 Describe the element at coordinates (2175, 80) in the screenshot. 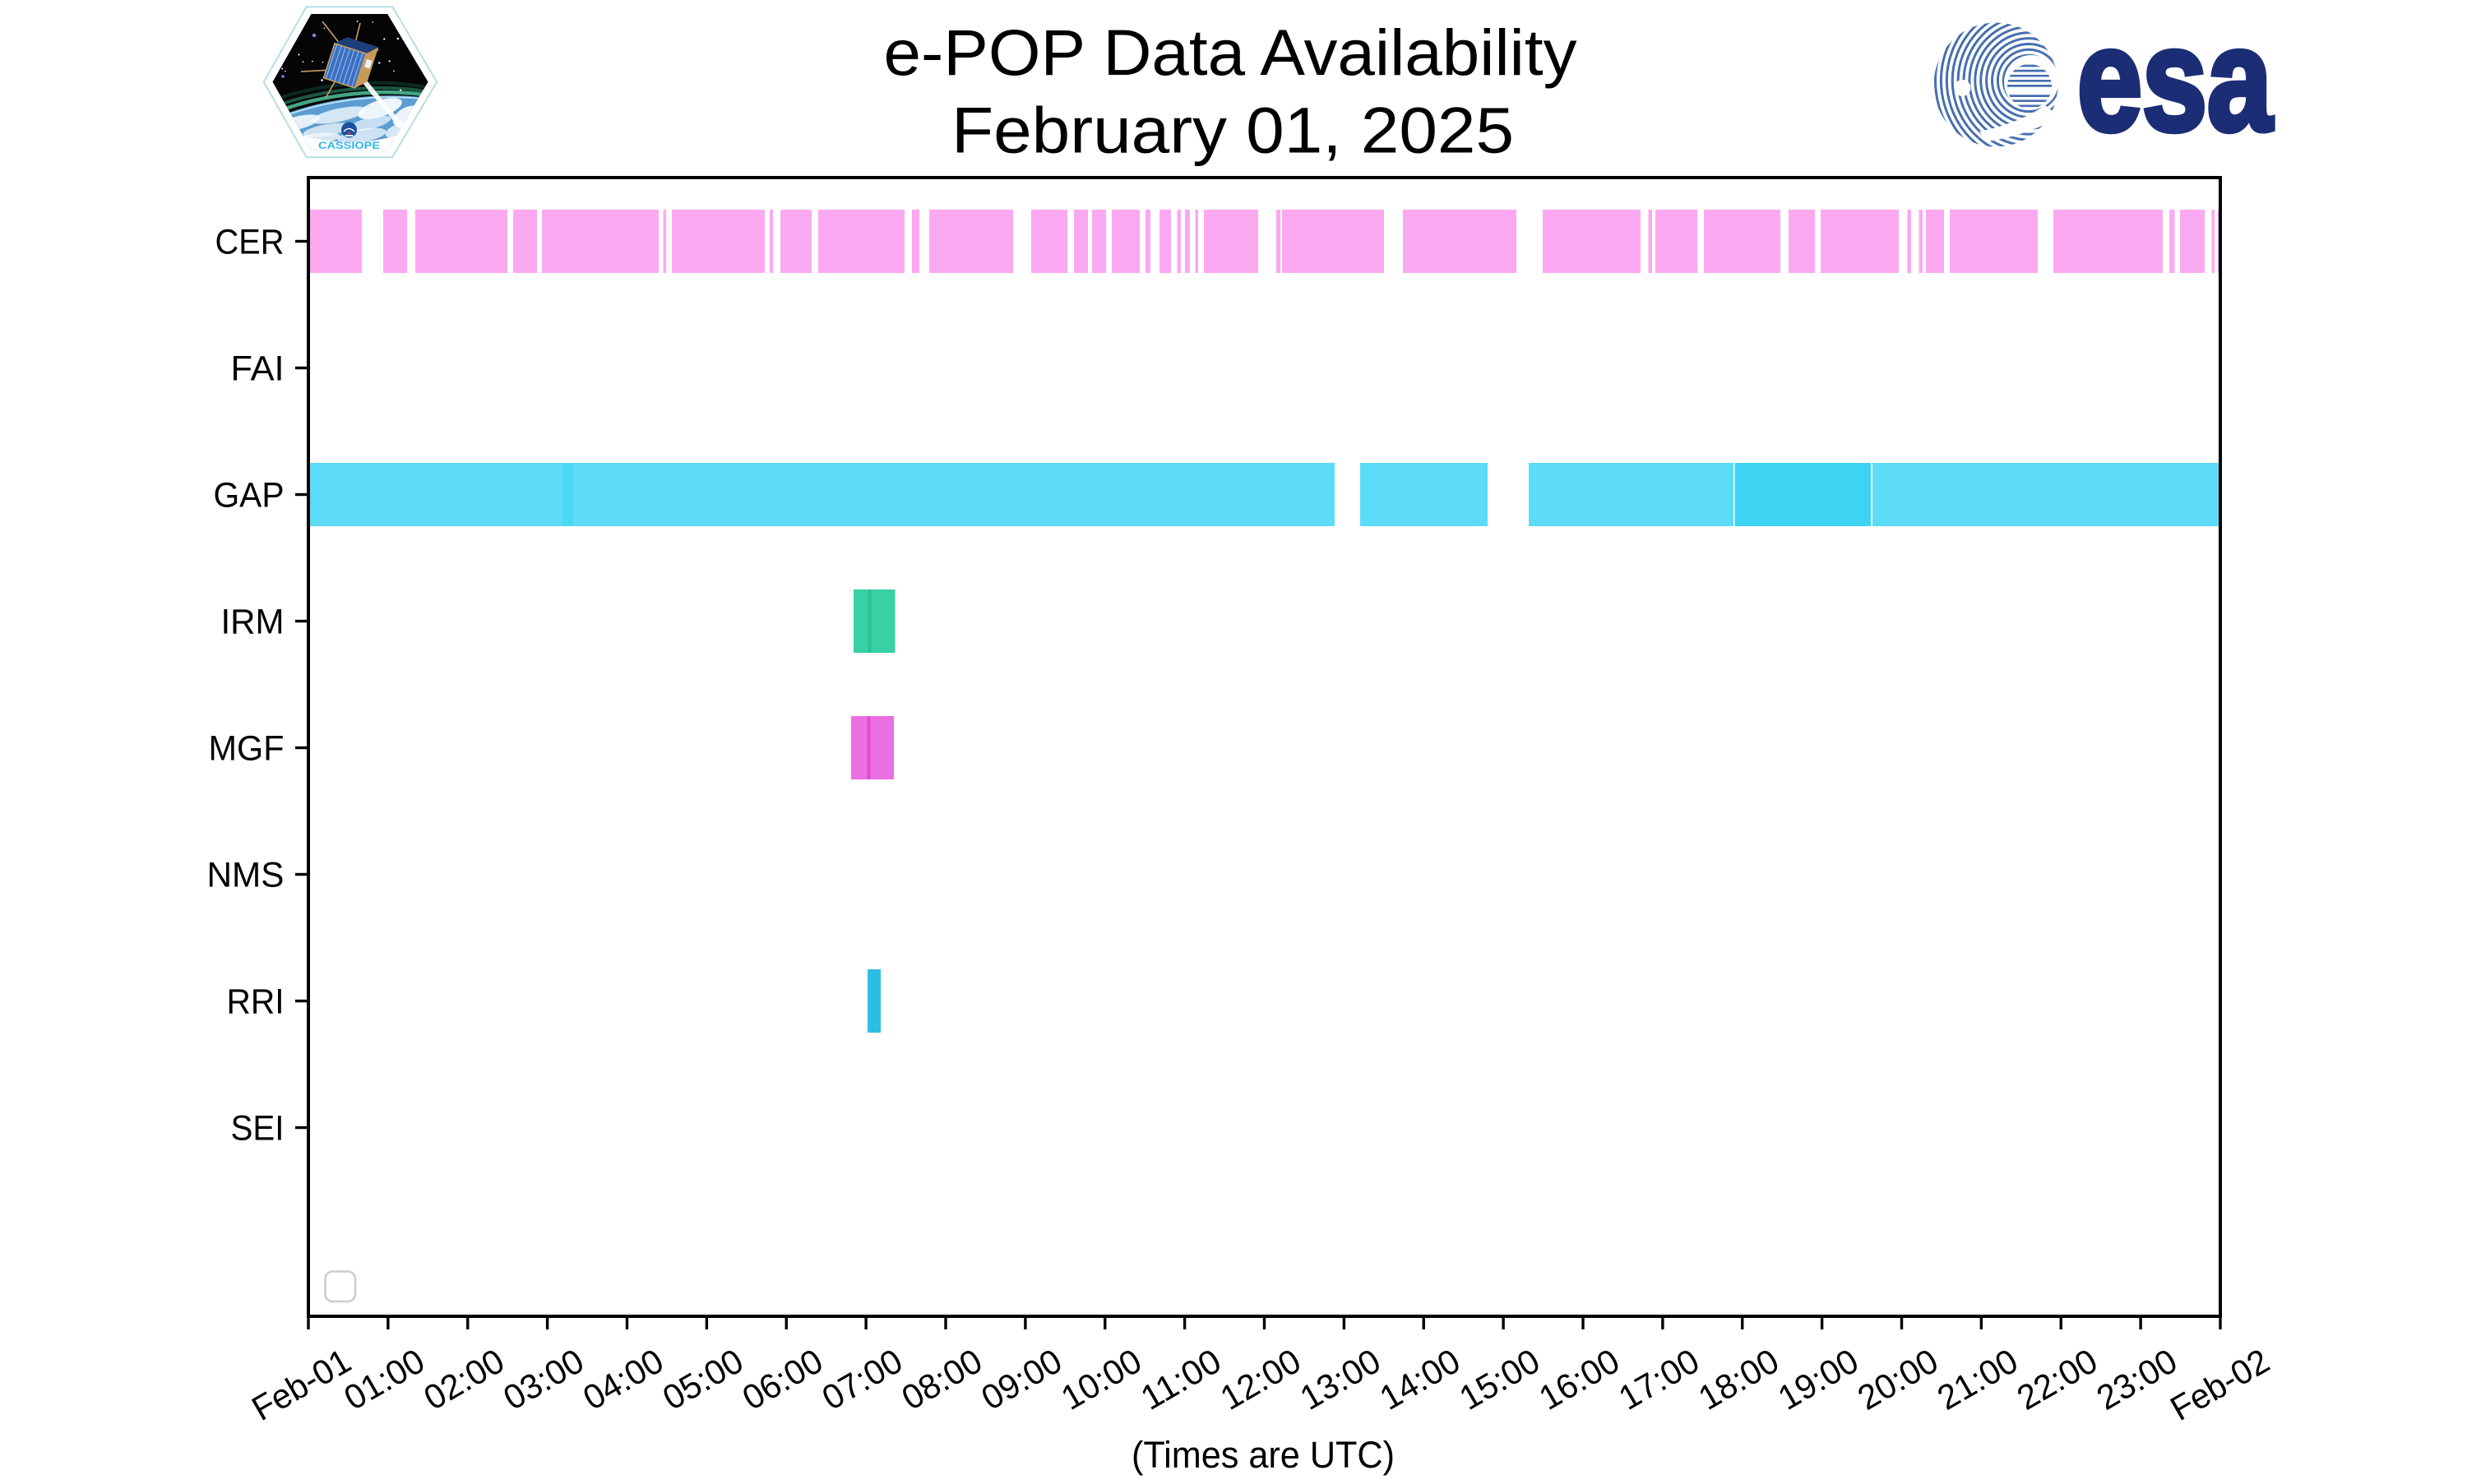

I see `svg-text: esa` at that location.